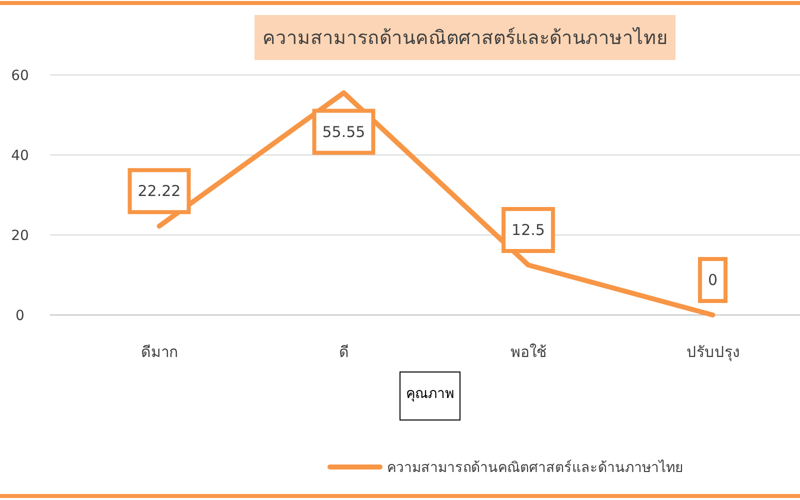  I want to click on y-tick-label: 40, so click(20, 156).